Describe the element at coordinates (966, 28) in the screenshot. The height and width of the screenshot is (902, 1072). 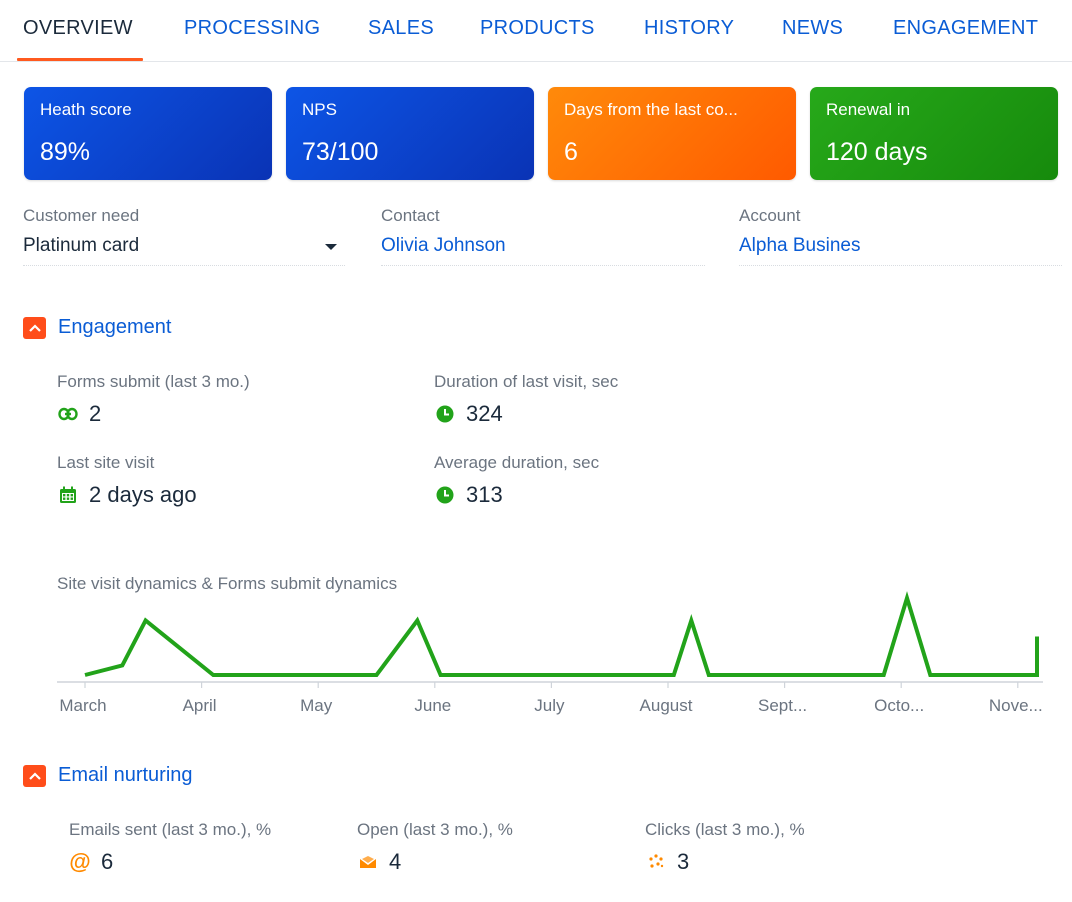
I see `tab-engagement: ENGAGEMENT` at that location.